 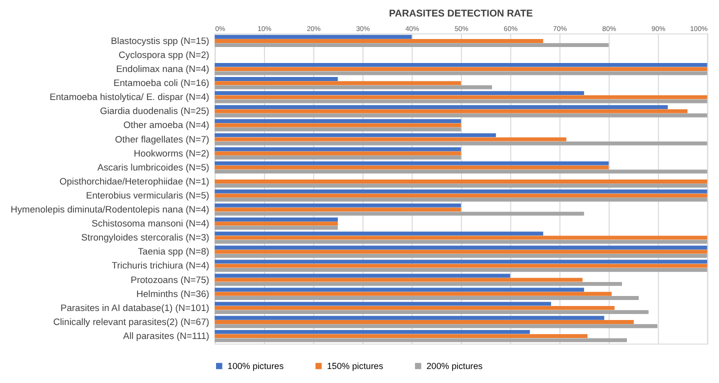 I want to click on y-tick-label: Helminths (N=36), so click(x=173, y=293).